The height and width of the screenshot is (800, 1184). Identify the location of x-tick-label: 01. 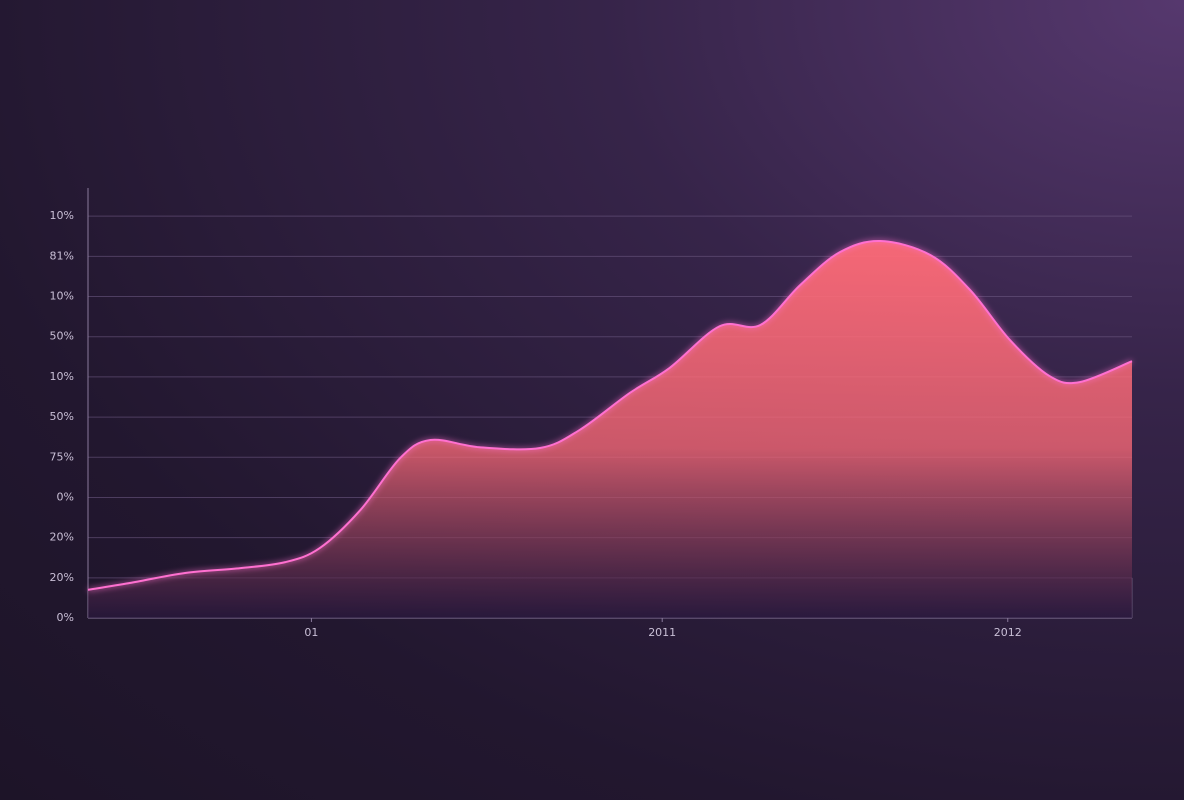
(311, 632).